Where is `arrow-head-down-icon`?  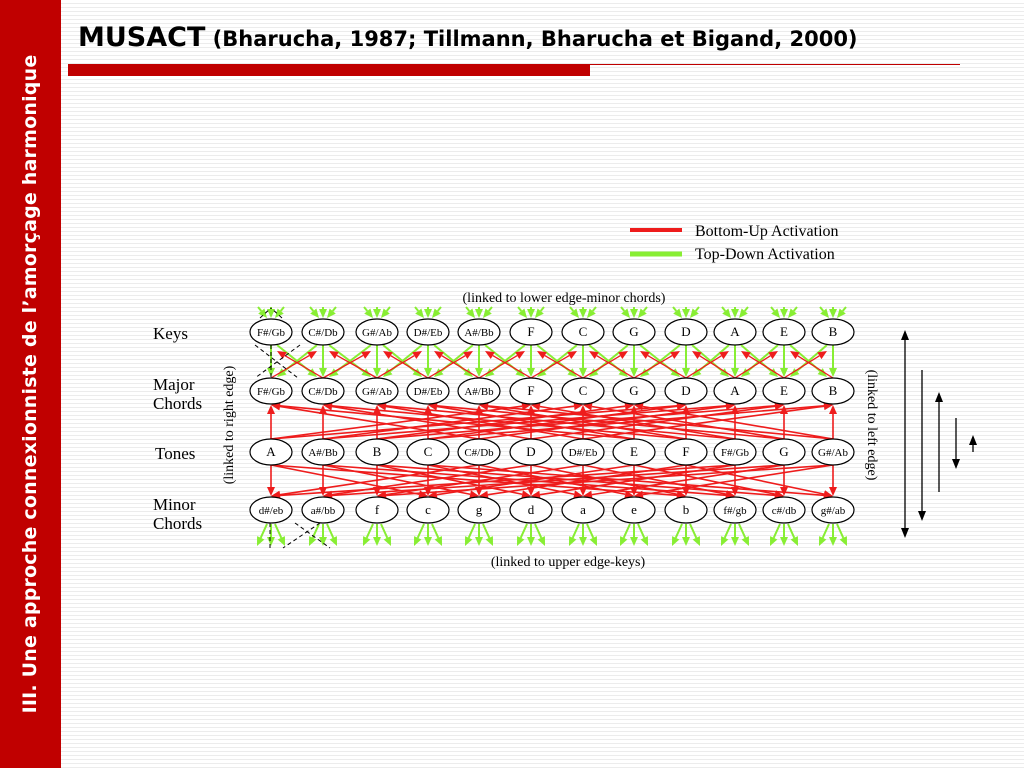
arrow-head-down-icon is located at coordinates (956, 464).